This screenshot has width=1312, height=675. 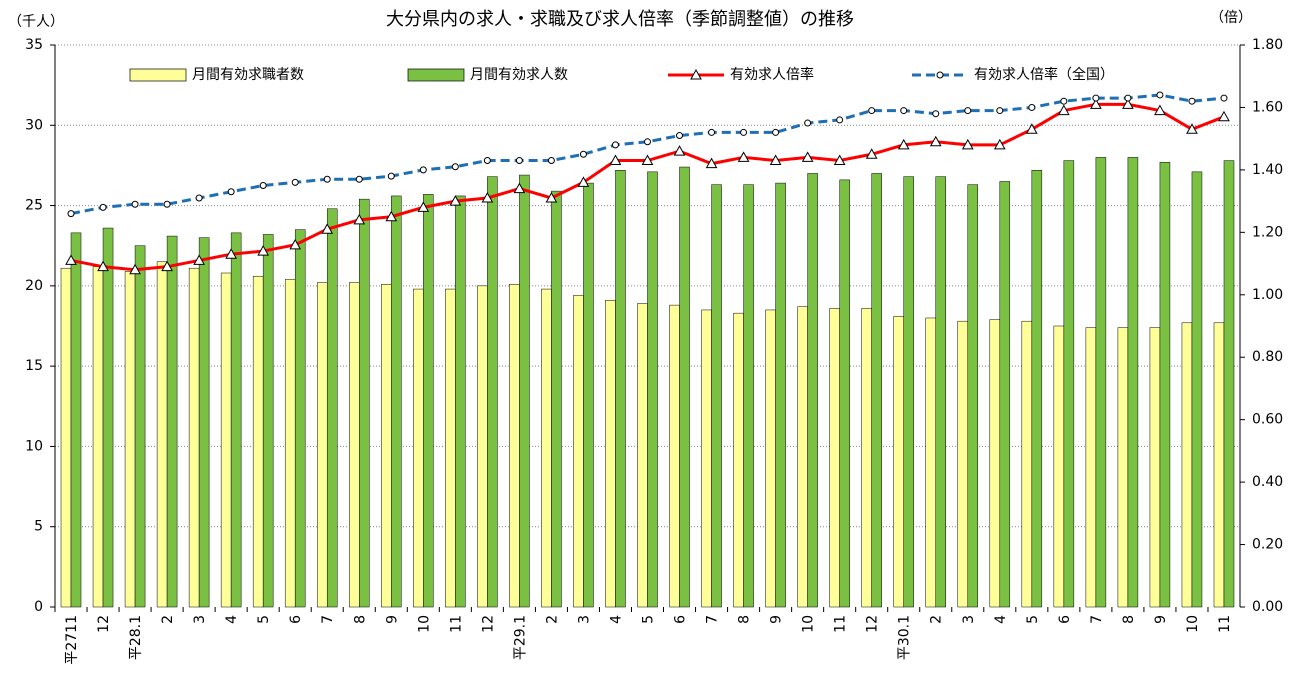 What do you see at coordinates (772, 74) in the screenshot?
I see `legend-label: 有効求人倍率` at bounding box center [772, 74].